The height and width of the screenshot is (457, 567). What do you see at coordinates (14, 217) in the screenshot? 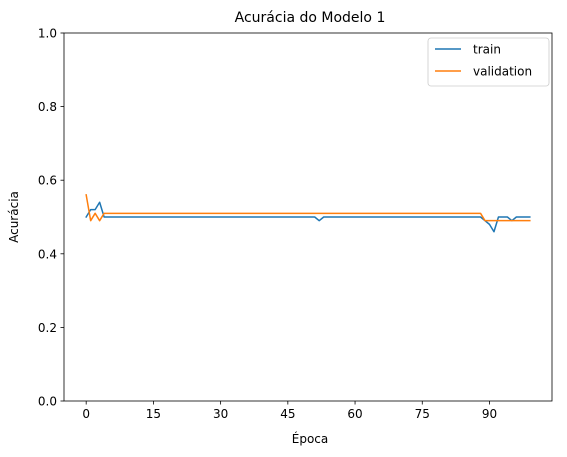
I see `y-axis-label: Acurácia` at bounding box center [14, 217].